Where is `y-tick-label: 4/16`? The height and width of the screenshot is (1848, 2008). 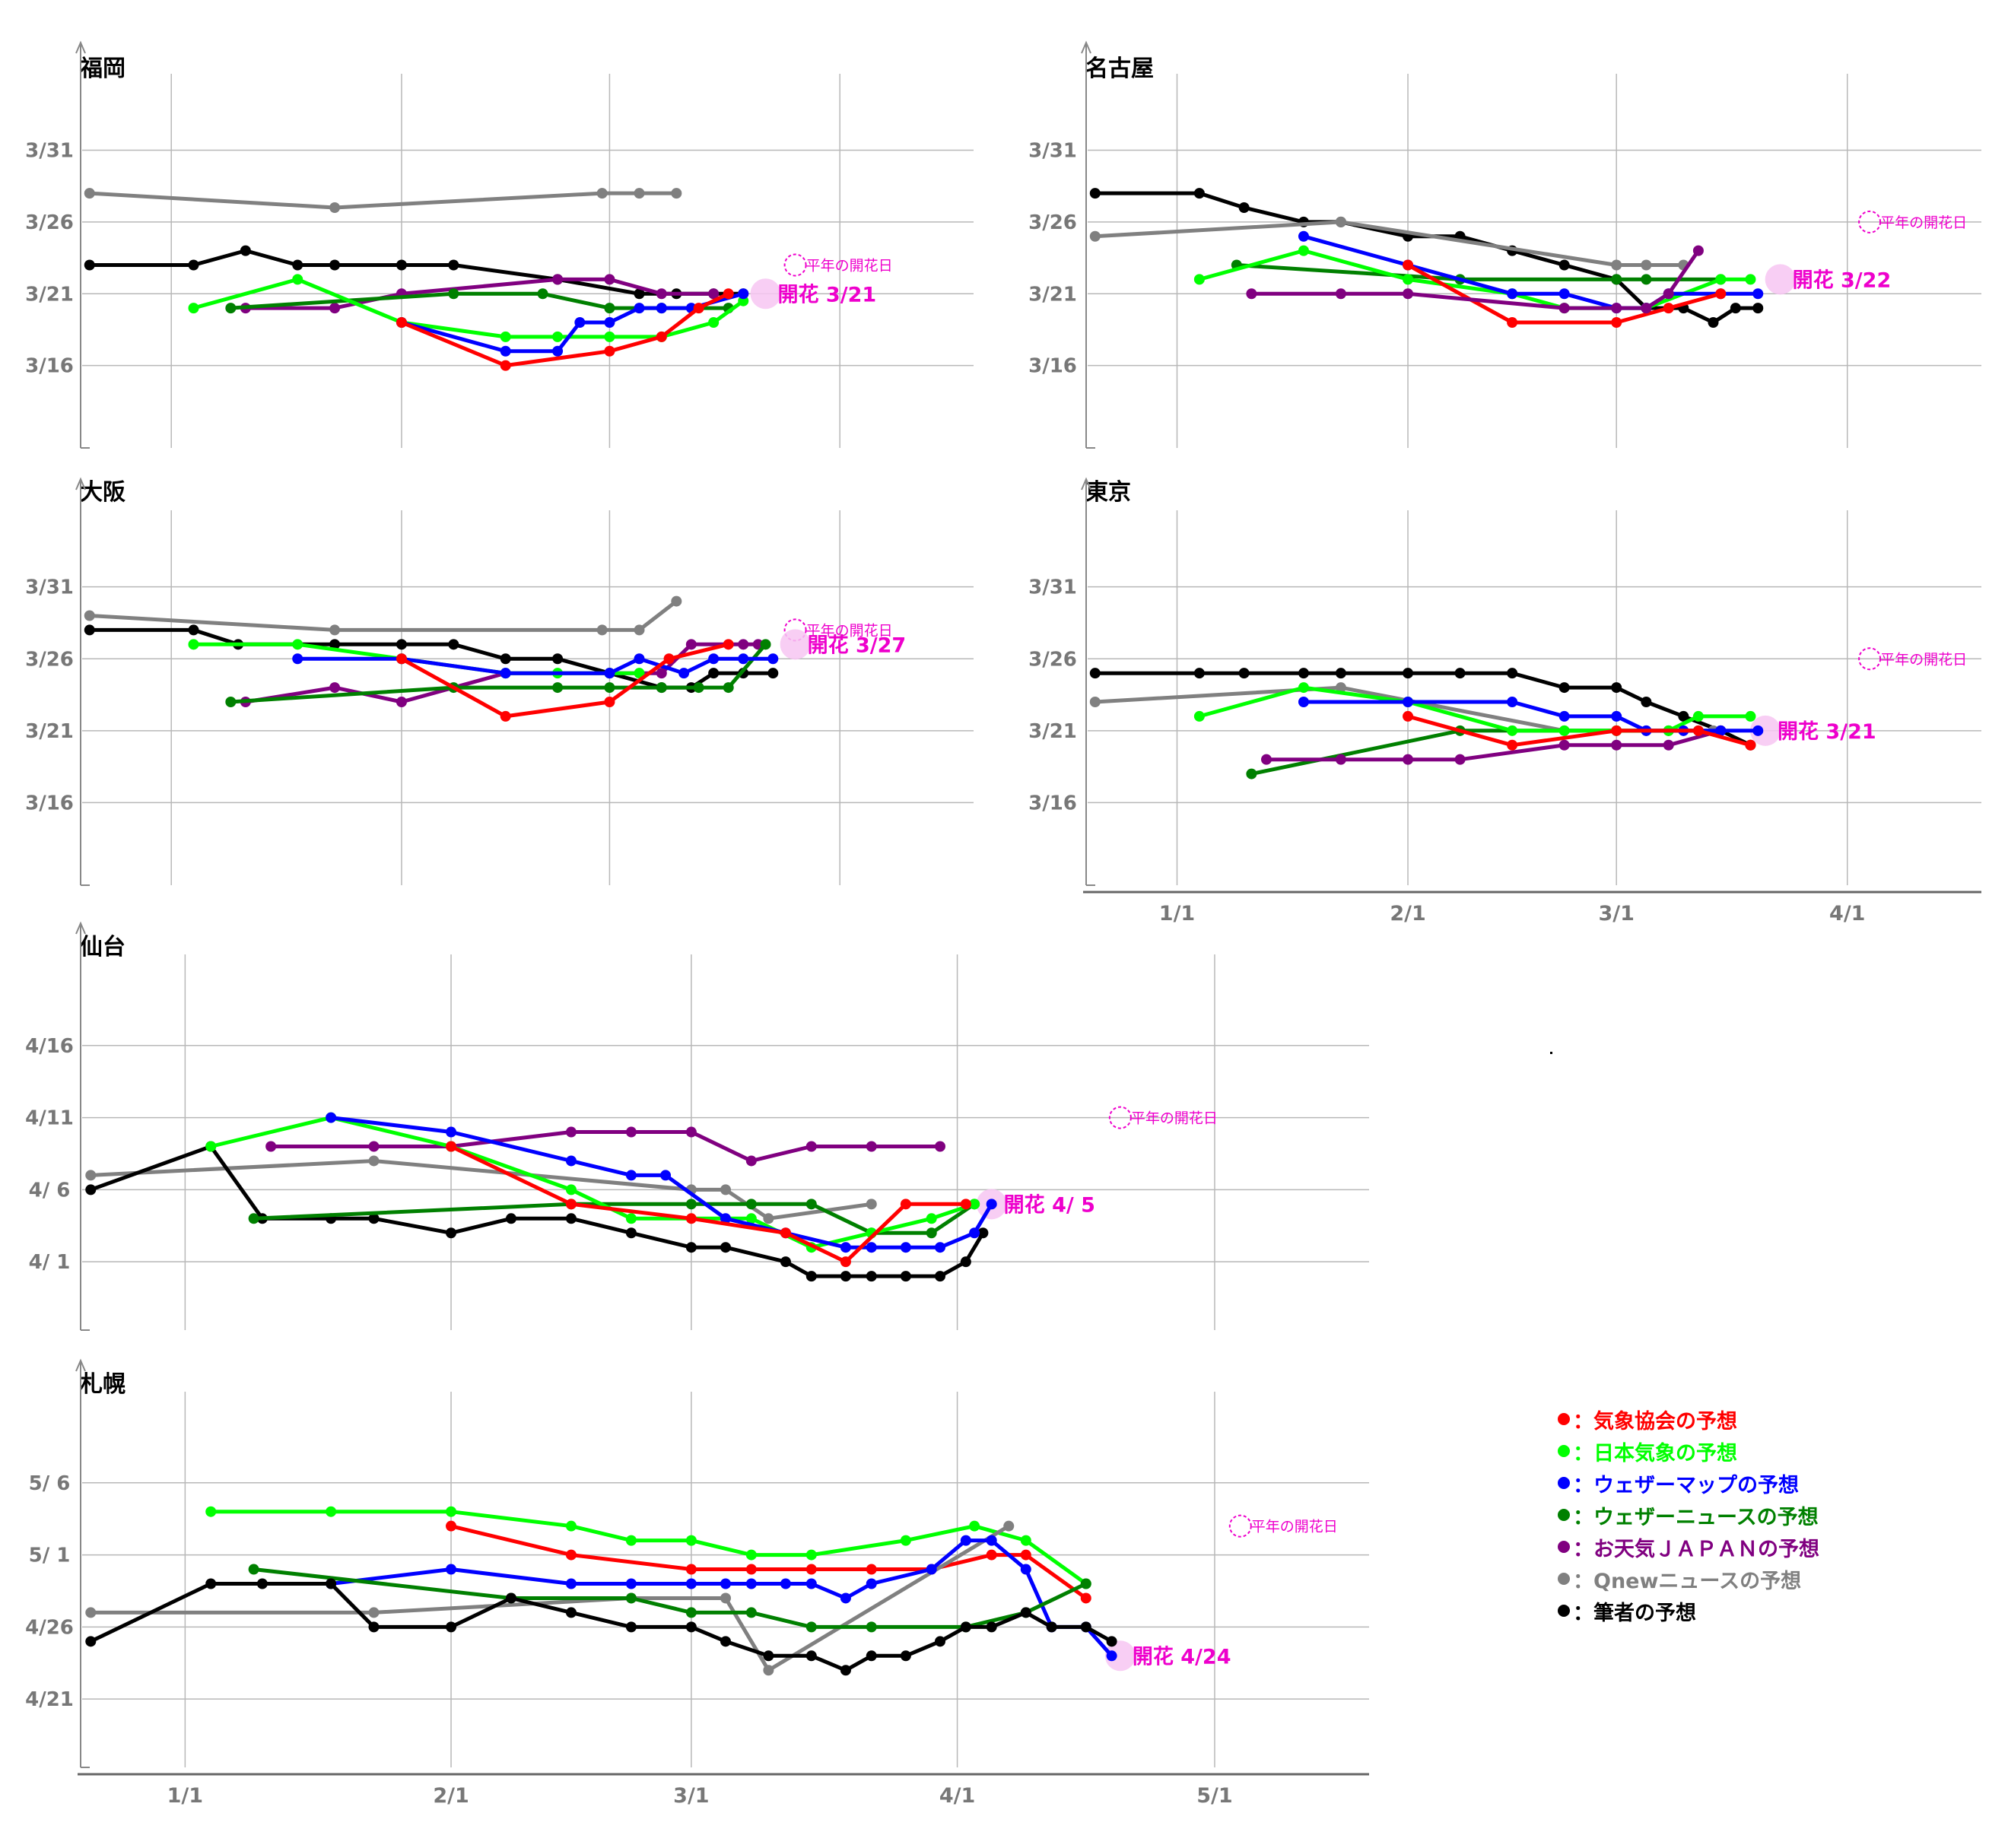
y-tick-label: 4/16 is located at coordinates (49, 1046).